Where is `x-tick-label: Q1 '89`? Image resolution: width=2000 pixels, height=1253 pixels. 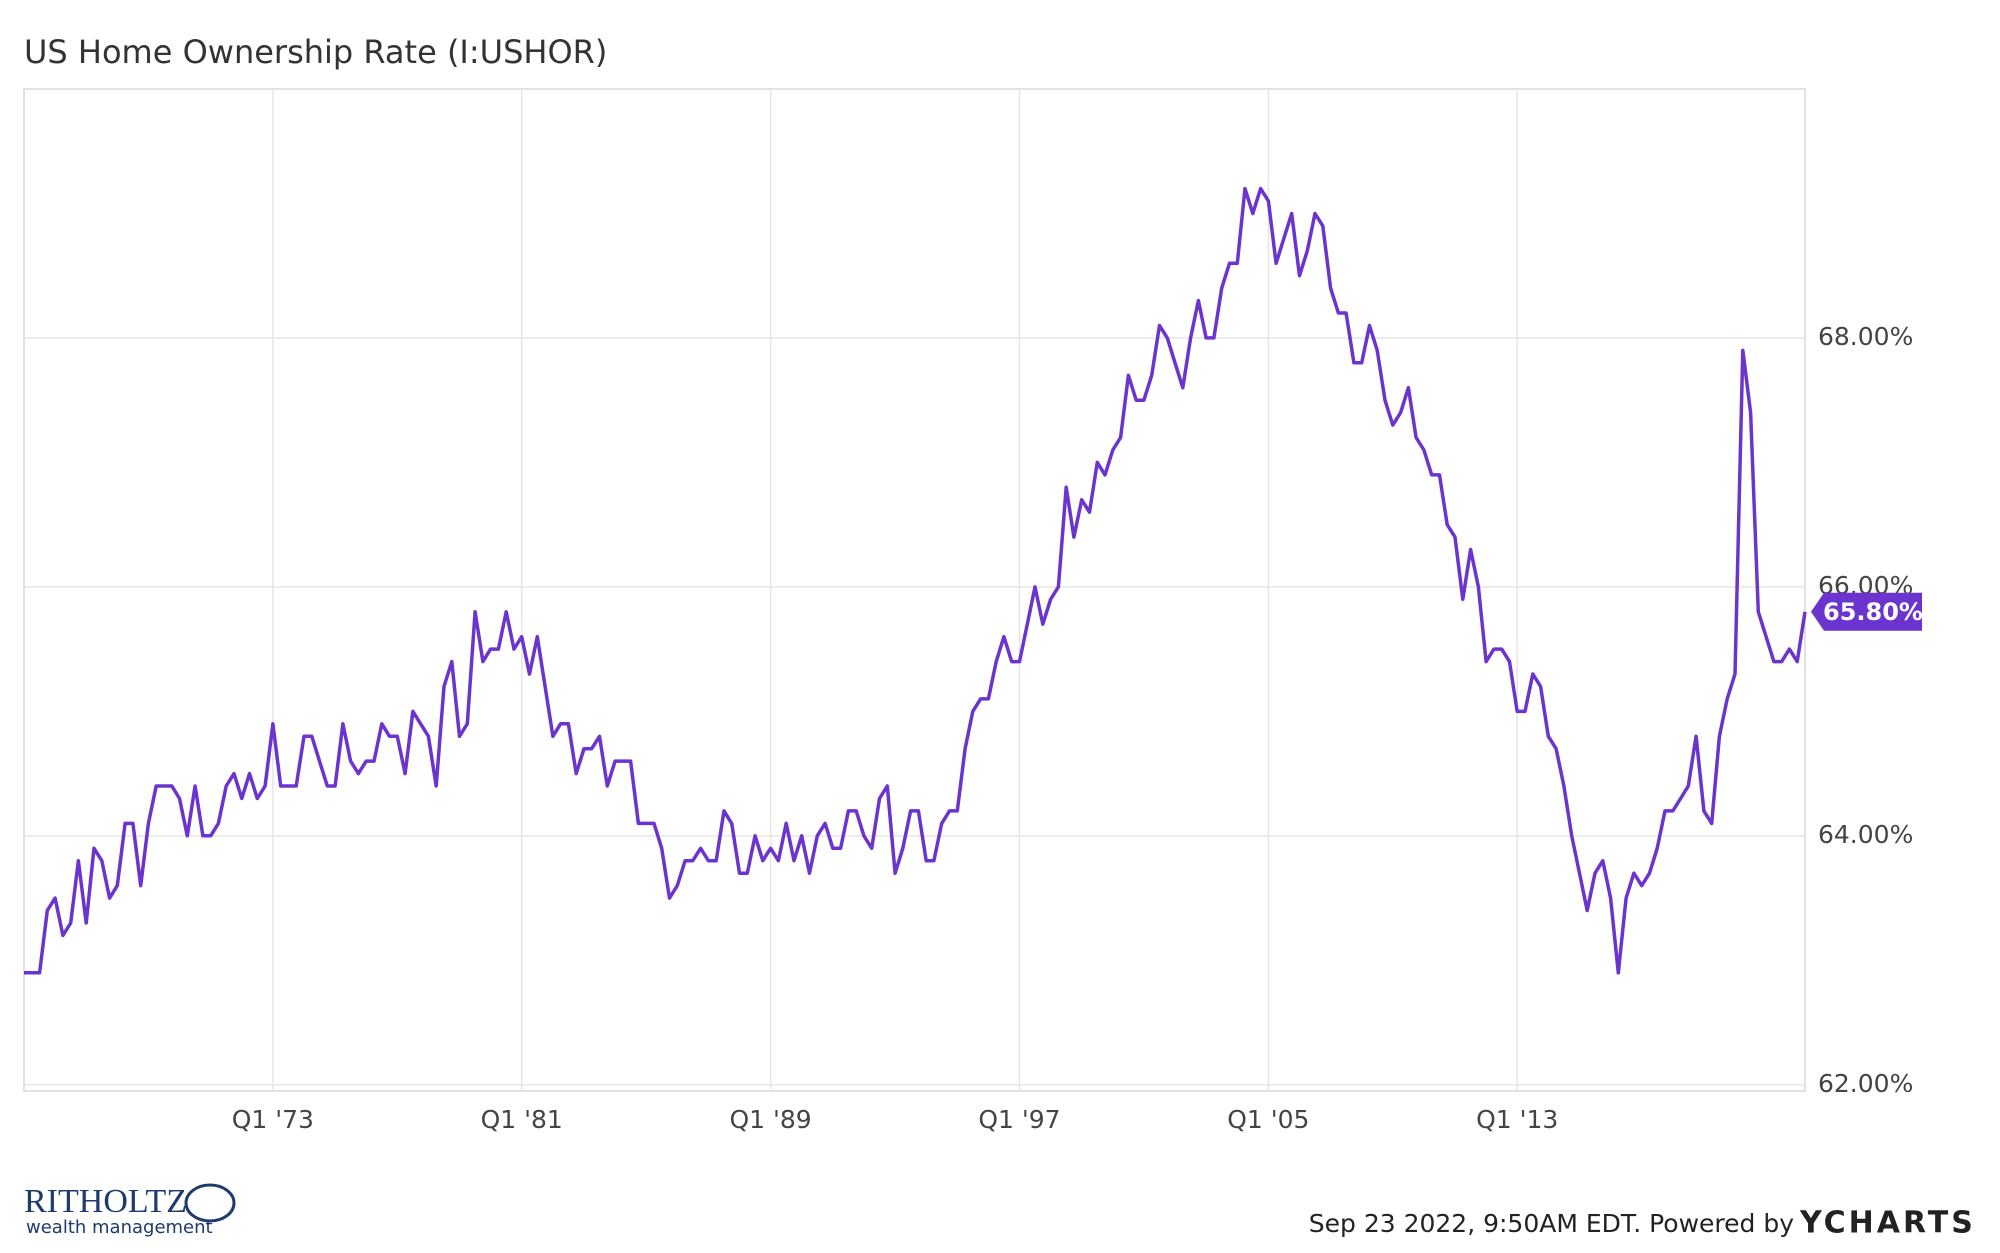
x-tick-label: Q1 '89 is located at coordinates (771, 1119).